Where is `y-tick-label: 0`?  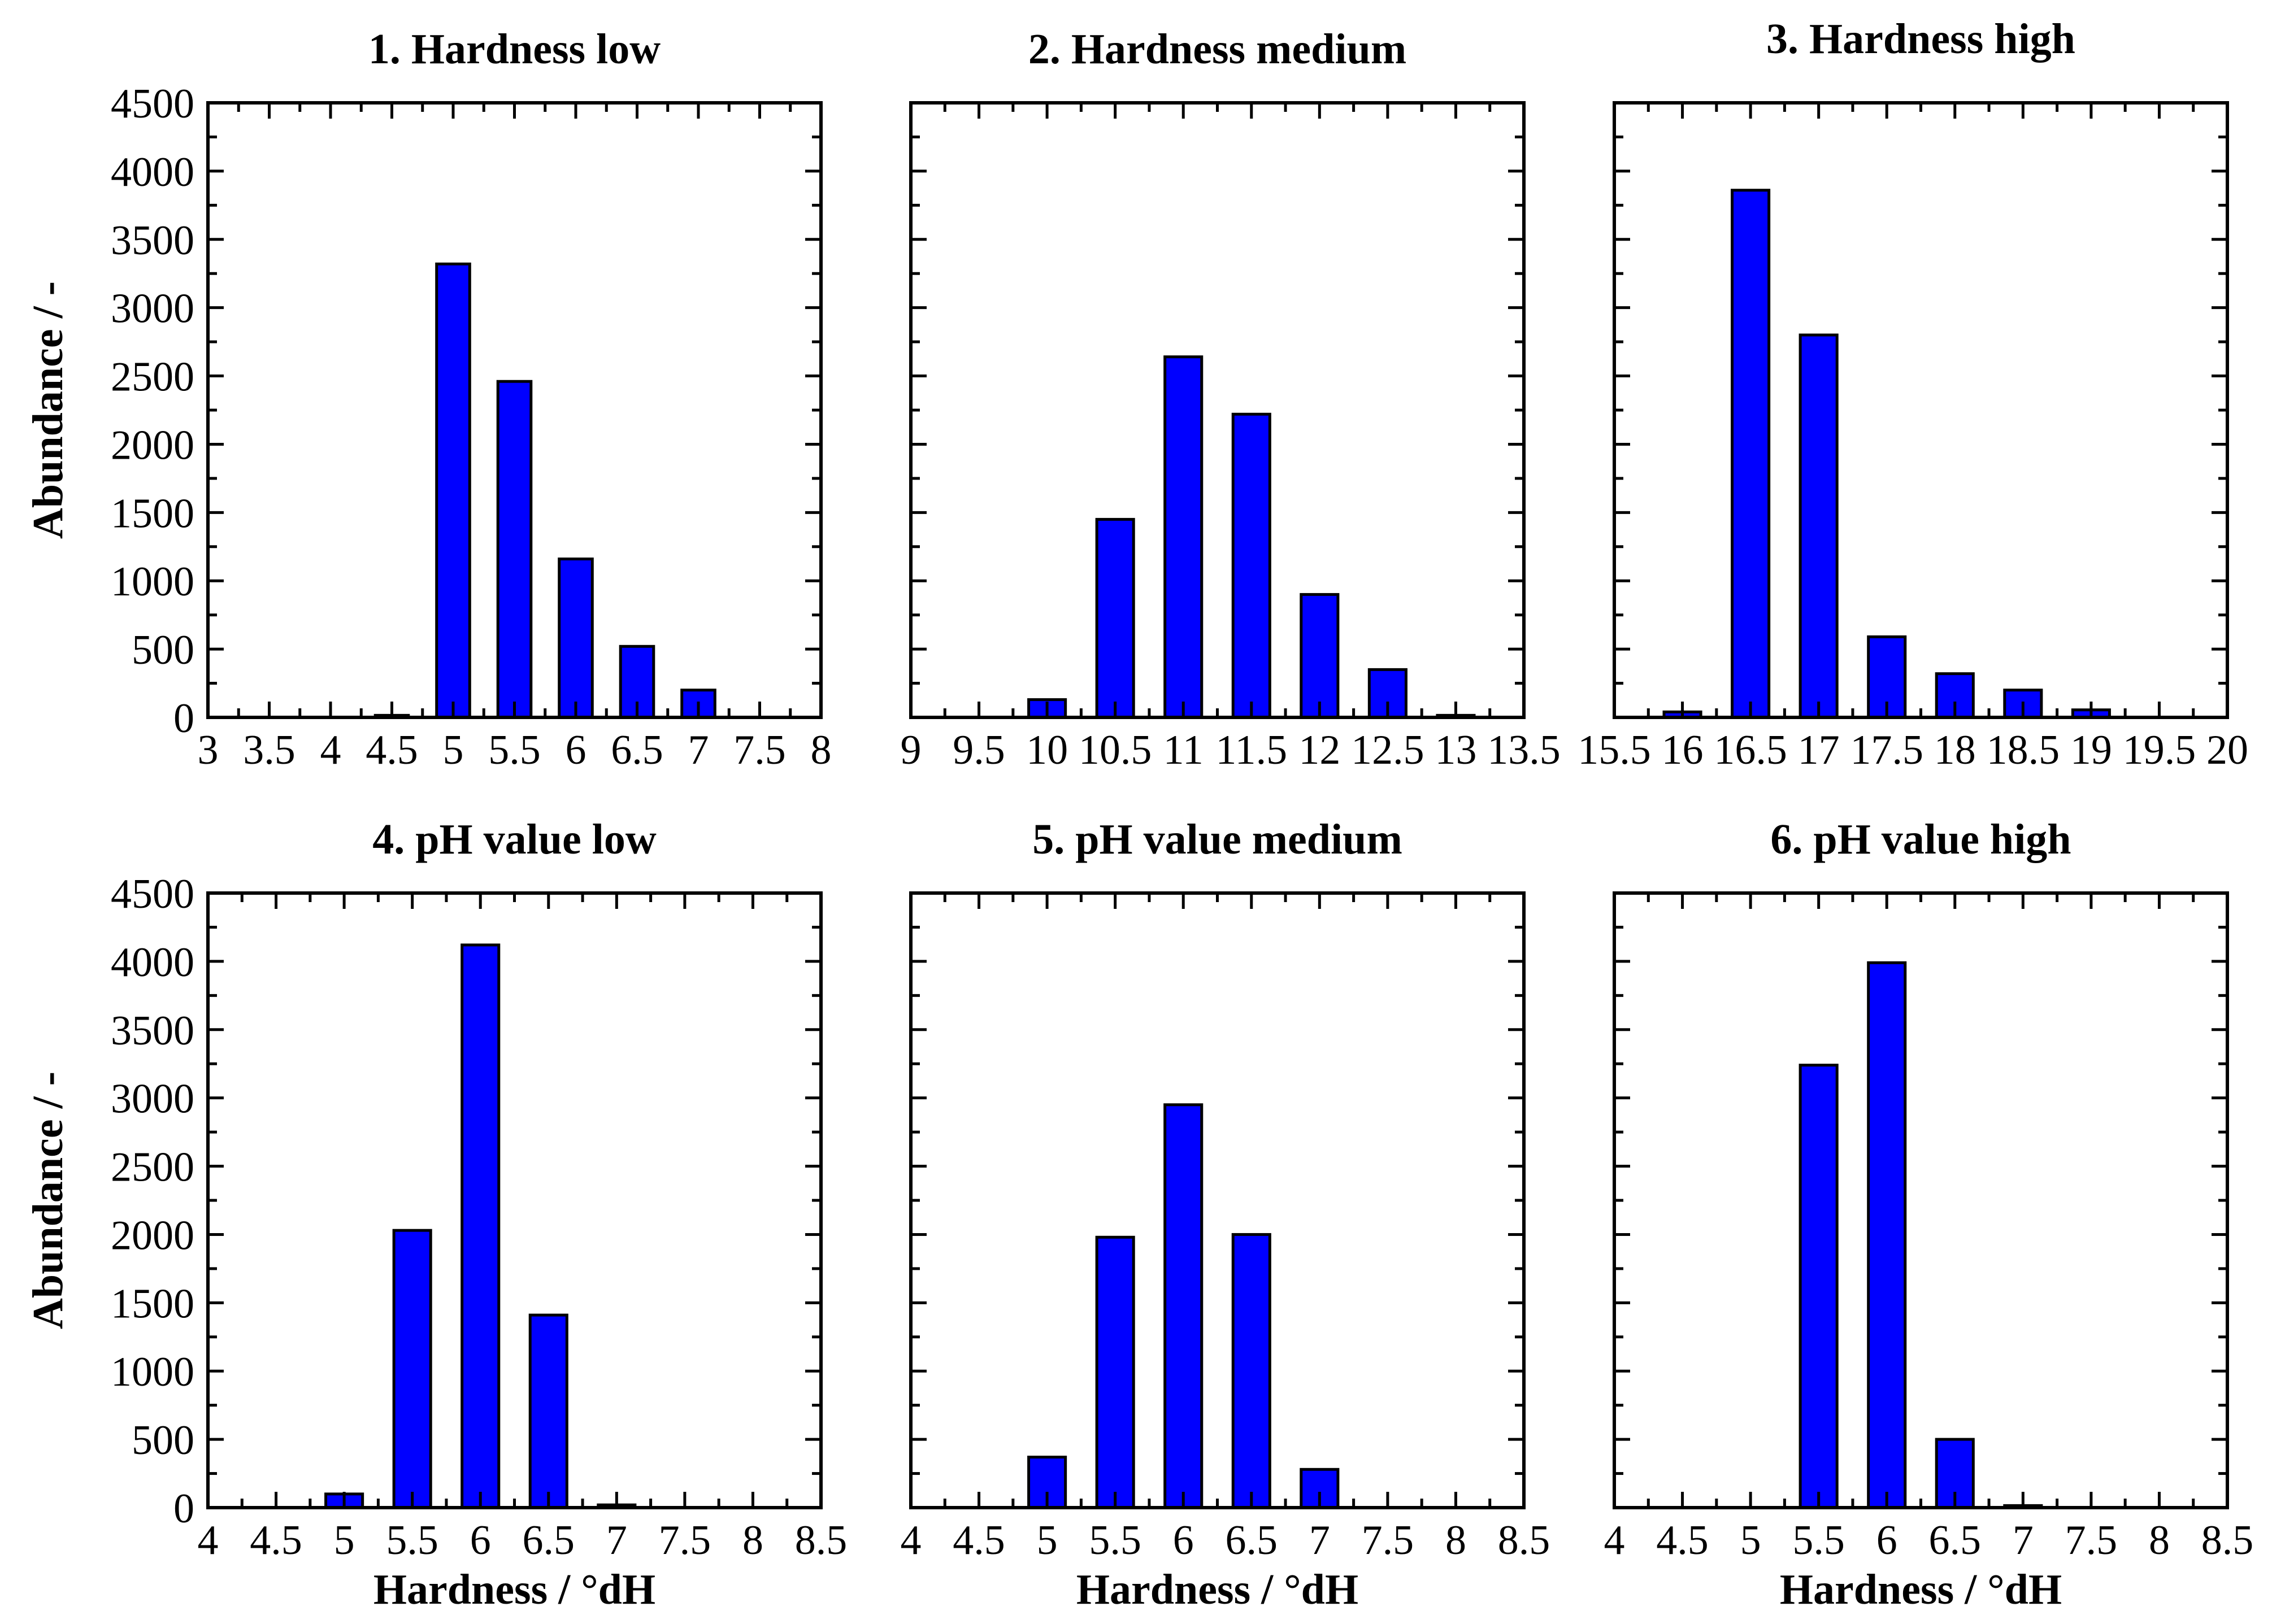
y-tick-label: 0 is located at coordinates (183, 718).